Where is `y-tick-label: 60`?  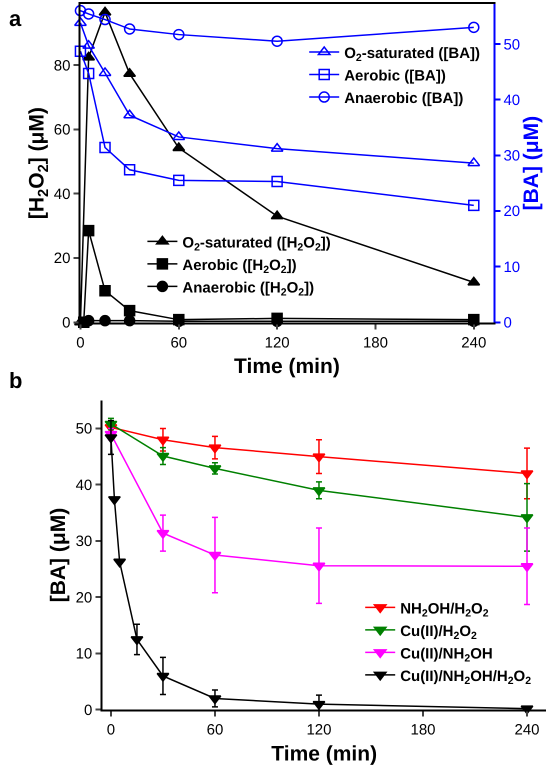
y-tick-label: 60 is located at coordinates (62, 130).